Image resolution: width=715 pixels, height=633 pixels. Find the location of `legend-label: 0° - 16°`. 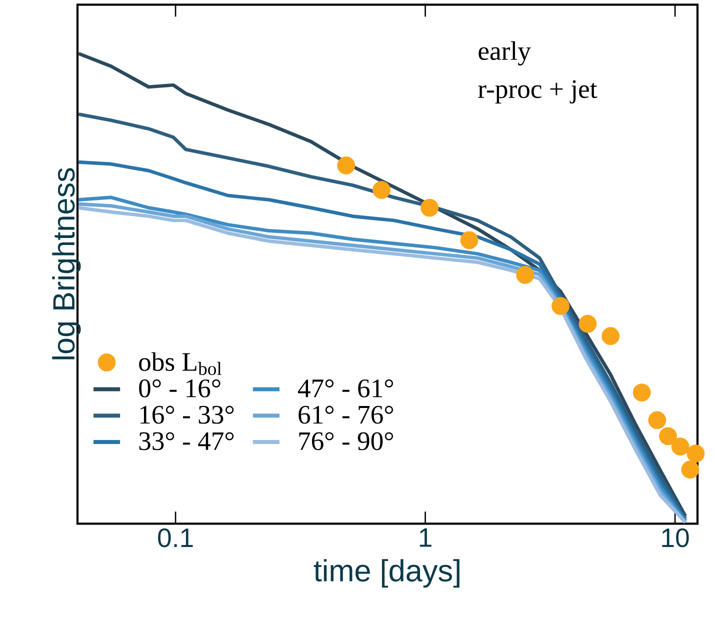

legend-label: 0° - 16° is located at coordinates (179, 389).